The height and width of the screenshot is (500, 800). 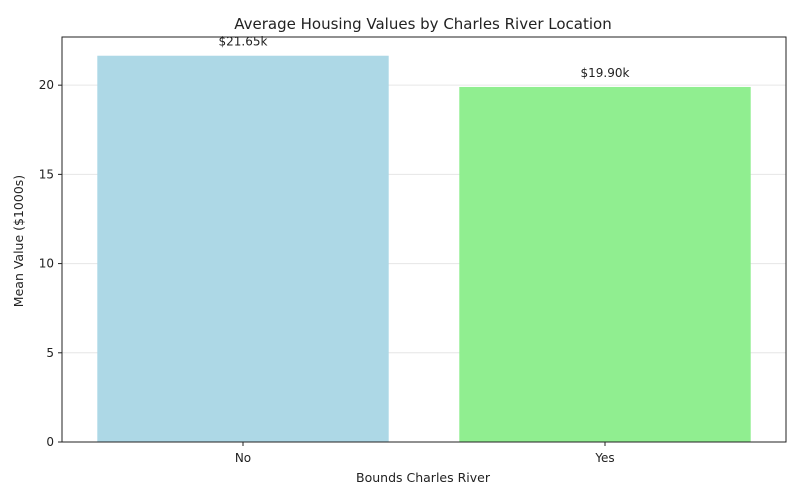 What do you see at coordinates (18, 241) in the screenshot?
I see `y-axis-label: Mean Value ($1000s)` at bounding box center [18, 241].